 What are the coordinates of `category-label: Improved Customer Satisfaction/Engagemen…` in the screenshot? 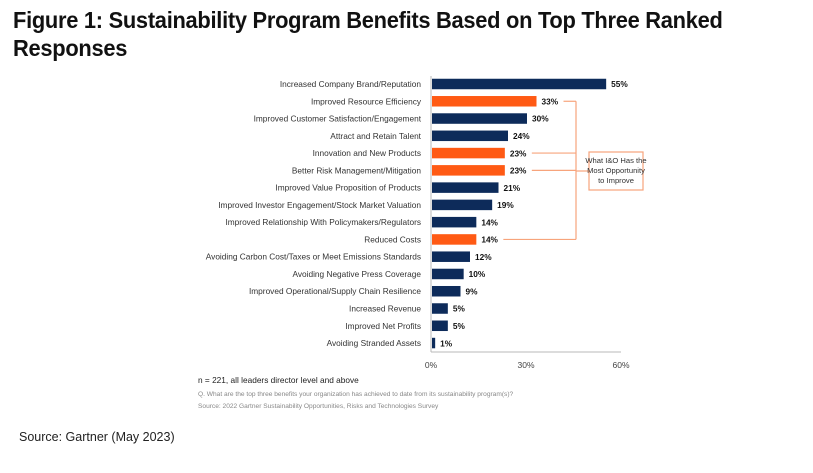 It's located at (338, 119).